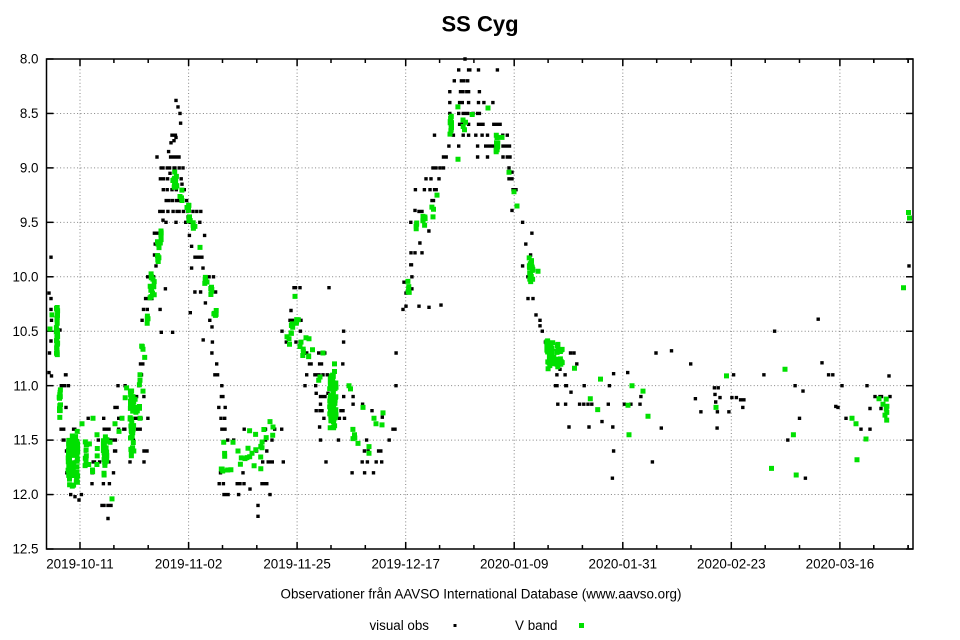  Describe the element at coordinates (731, 564) in the screenshot. I see `svg-text: 2020-02-23` at that location.